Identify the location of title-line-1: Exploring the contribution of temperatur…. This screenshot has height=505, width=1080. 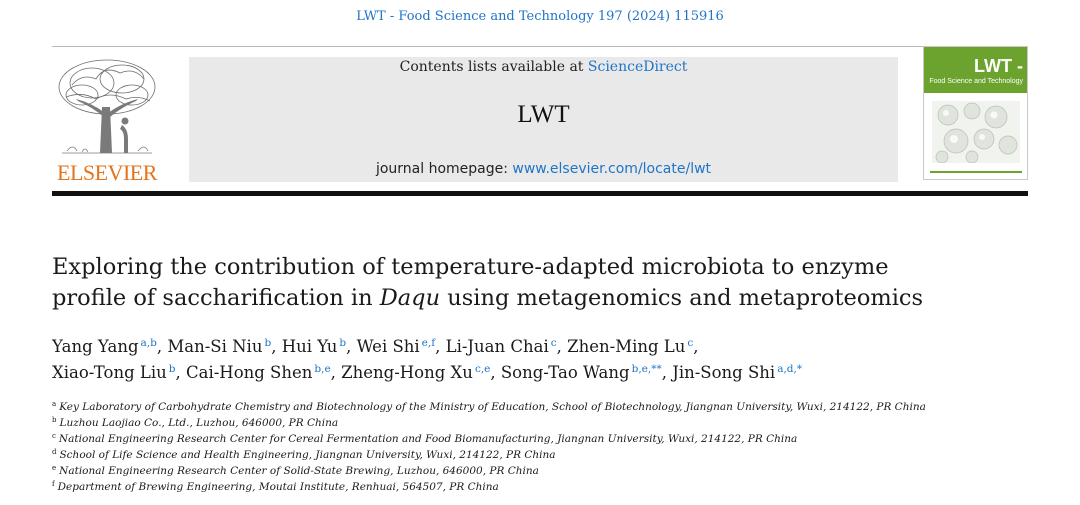
(470, 267).